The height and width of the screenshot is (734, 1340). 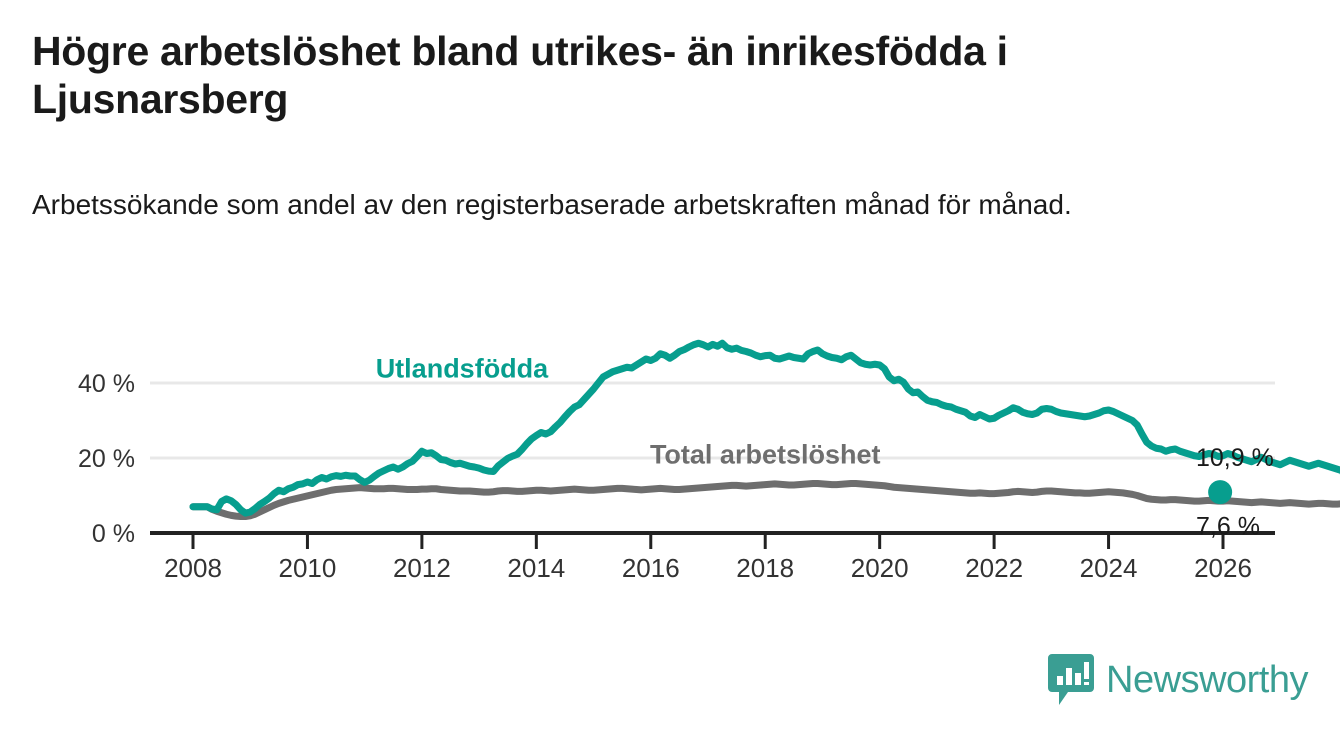 What do you see at coordinates (764, 500) in the screenshot?
I see `series-line-total-arbetslöshet` at bounding box center [764, 500].